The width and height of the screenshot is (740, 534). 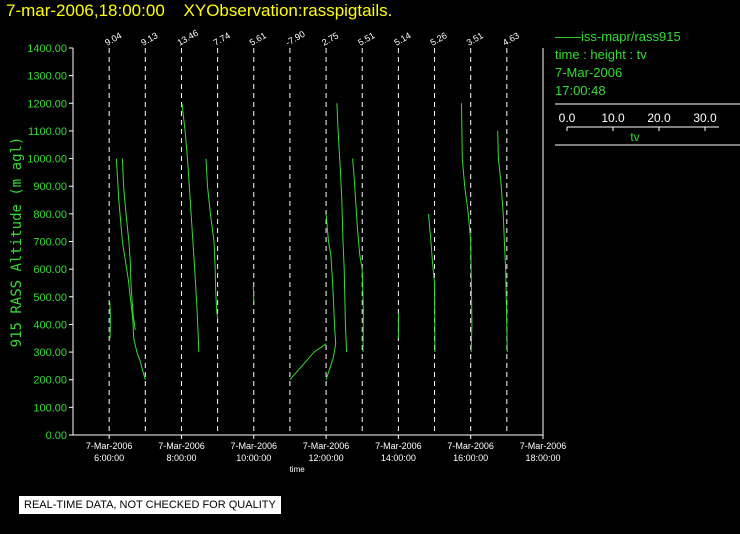 I want to click on legend-line-swatch: ——, so click(x=568, y=36).